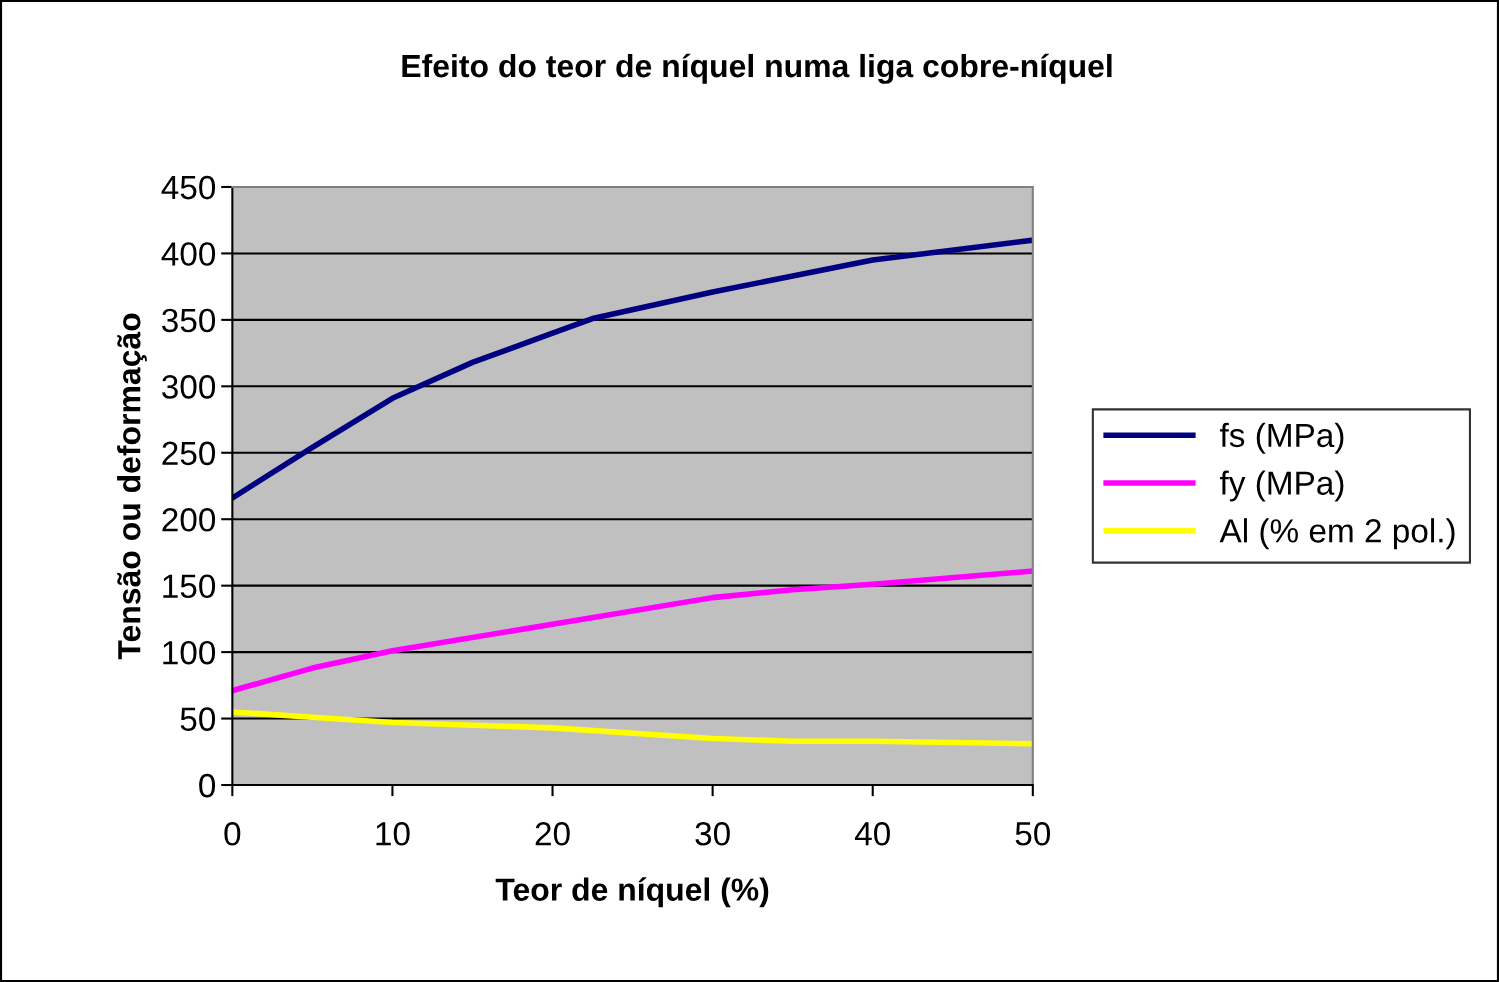  Describe the element at coordinates (757, 68) in the screenshot. I see `chart-title: Efeito do teor de níquel numa liga cobre-níquel` at that location.